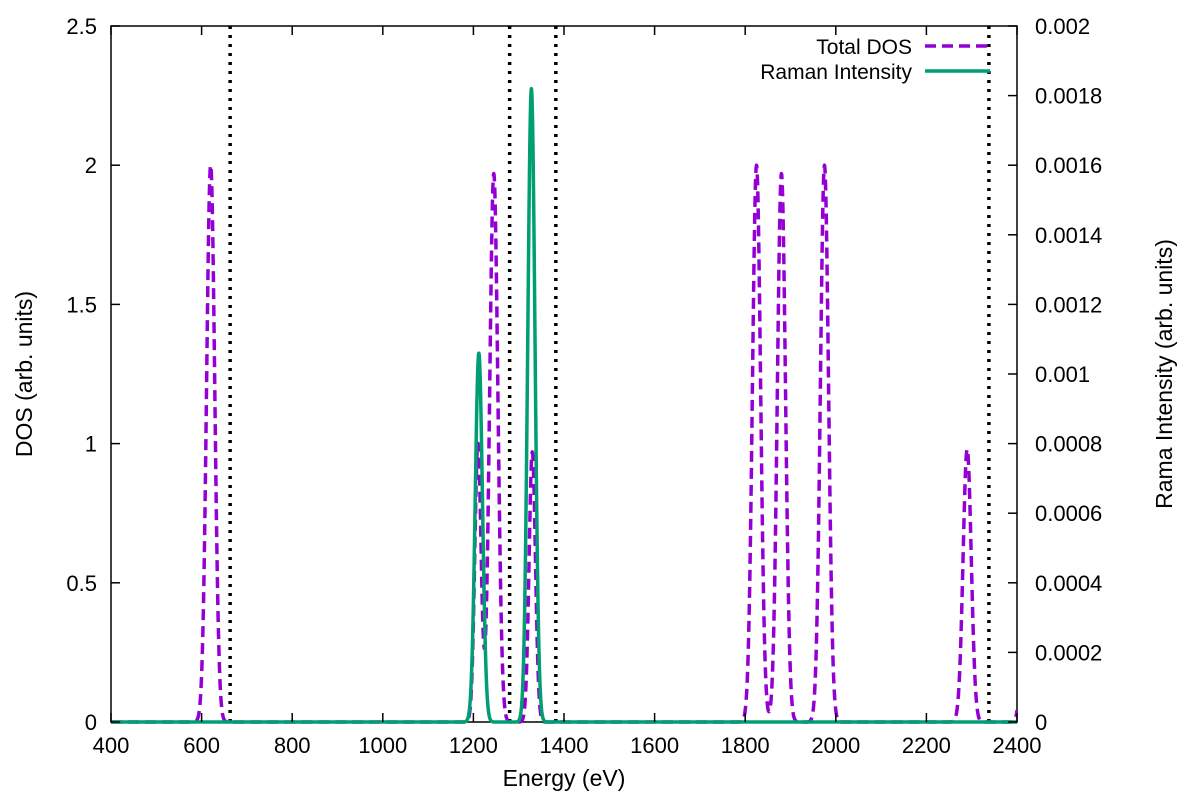 The height and width of the screenshot is (805, 1200). What do you see at coordinates (1068, 583) in the screenshot?
I see `y2-tick-label: 0.0004` at bounding box center [1068, 583].